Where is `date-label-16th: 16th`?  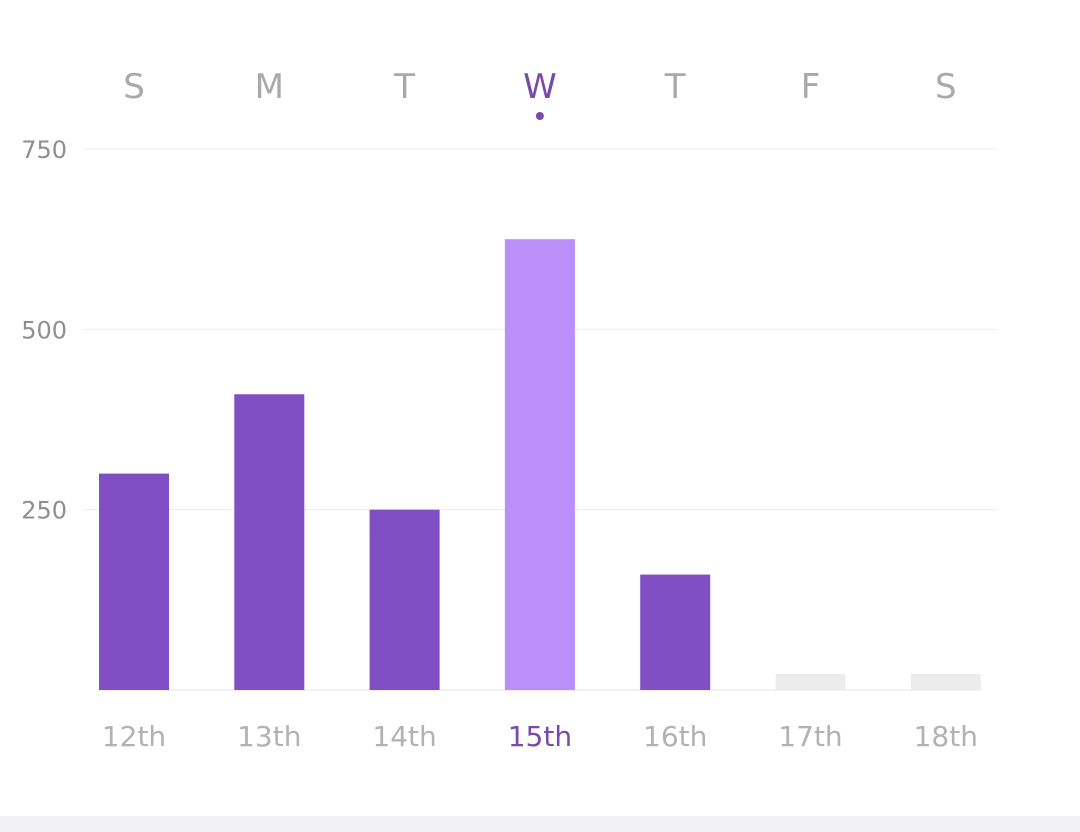 date-label-16th: 16th is located at coordinates (675, 736).